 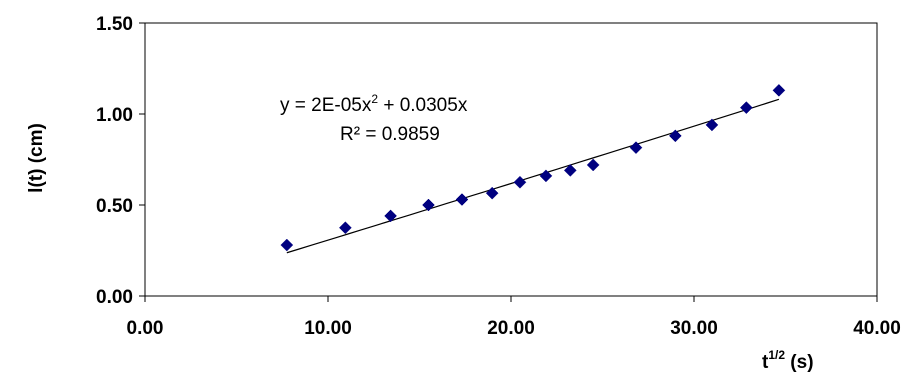 I want to click on y-tick-label: 1.00, so click(x=114, y=115).